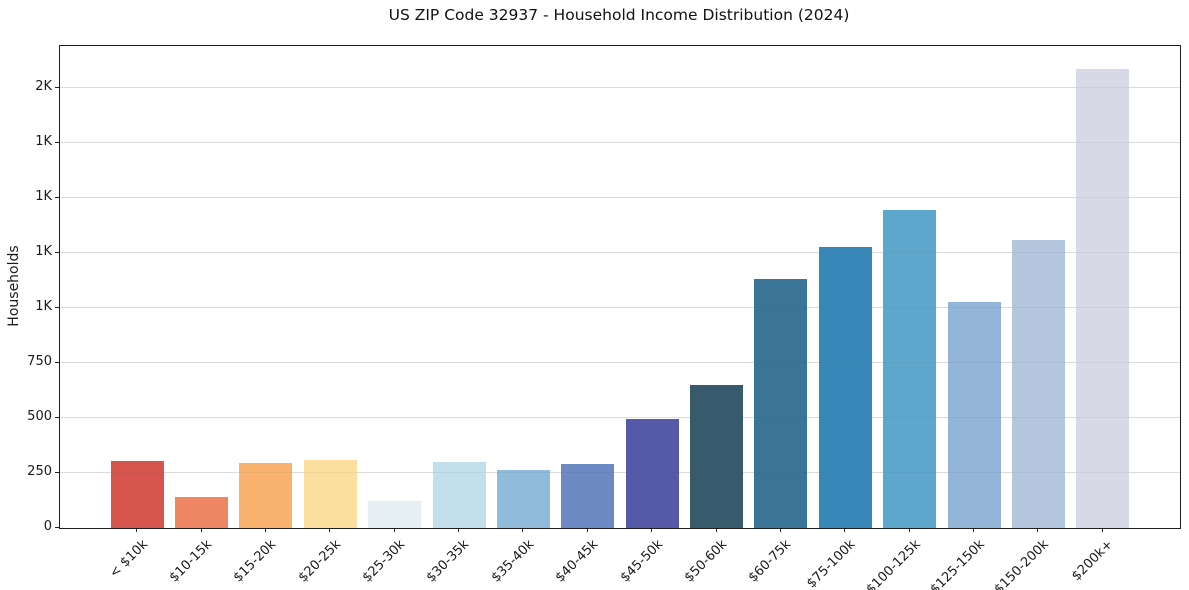  What do you see at coordinates (43, 251) in the screenshot?
I see `y-tick-label-5: 1K` at bounding box center [43, 251].